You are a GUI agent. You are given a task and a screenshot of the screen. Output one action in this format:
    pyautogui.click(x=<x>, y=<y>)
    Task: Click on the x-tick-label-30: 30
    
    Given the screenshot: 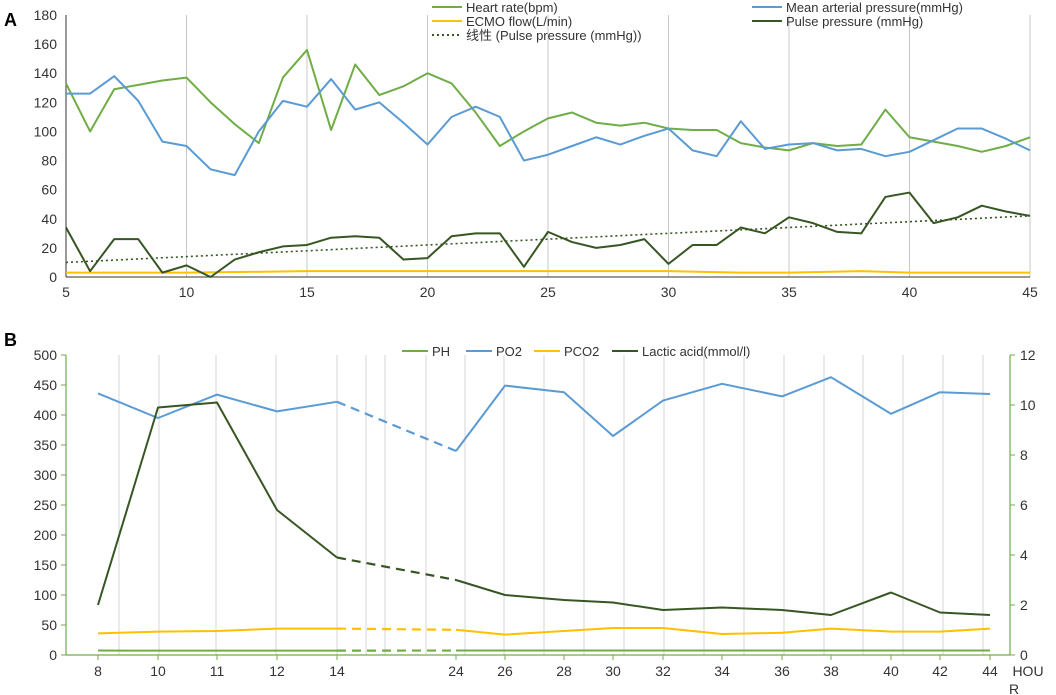 What is the action you would take?
    pyautogui.click(x=669, y=292)
    